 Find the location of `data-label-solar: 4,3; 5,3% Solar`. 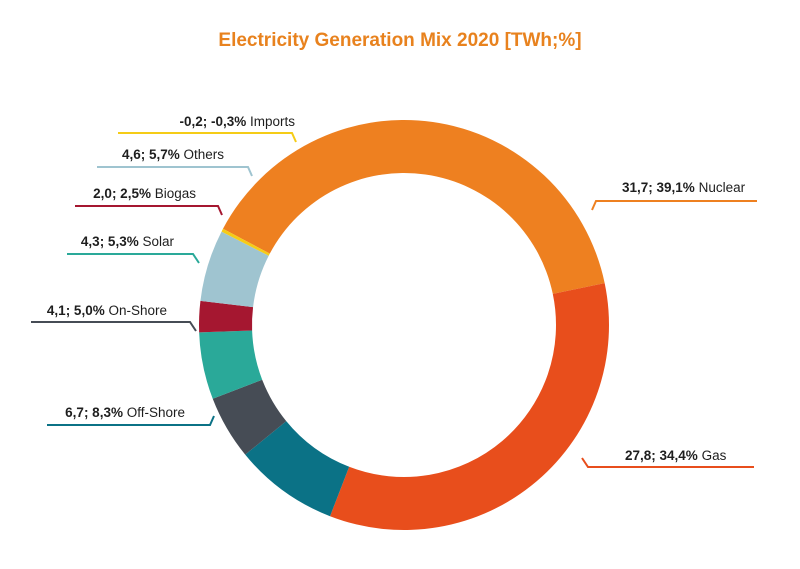

data-label-solar: 4,3; 5,3% Solar is located at coordinates (128, 241).